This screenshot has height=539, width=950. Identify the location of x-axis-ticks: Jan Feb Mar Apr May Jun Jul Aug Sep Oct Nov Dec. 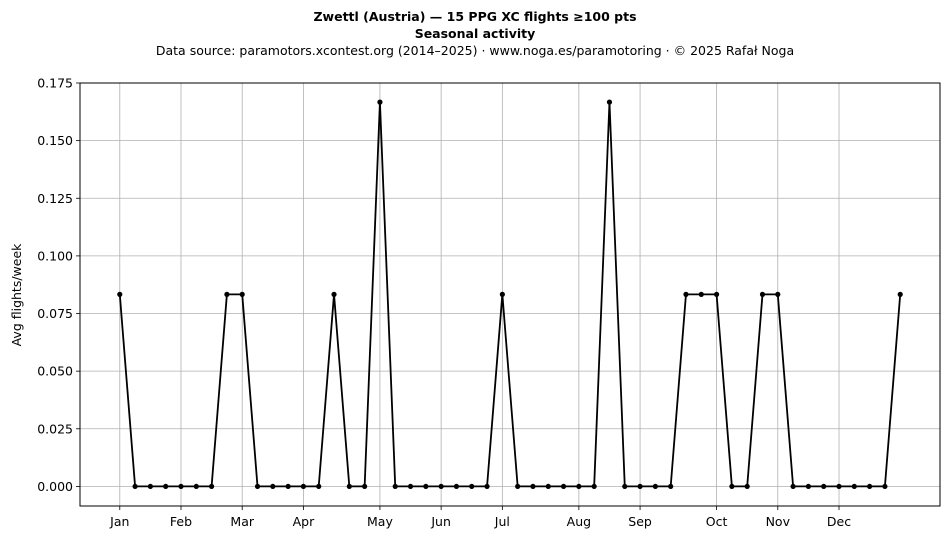
(480, 517).